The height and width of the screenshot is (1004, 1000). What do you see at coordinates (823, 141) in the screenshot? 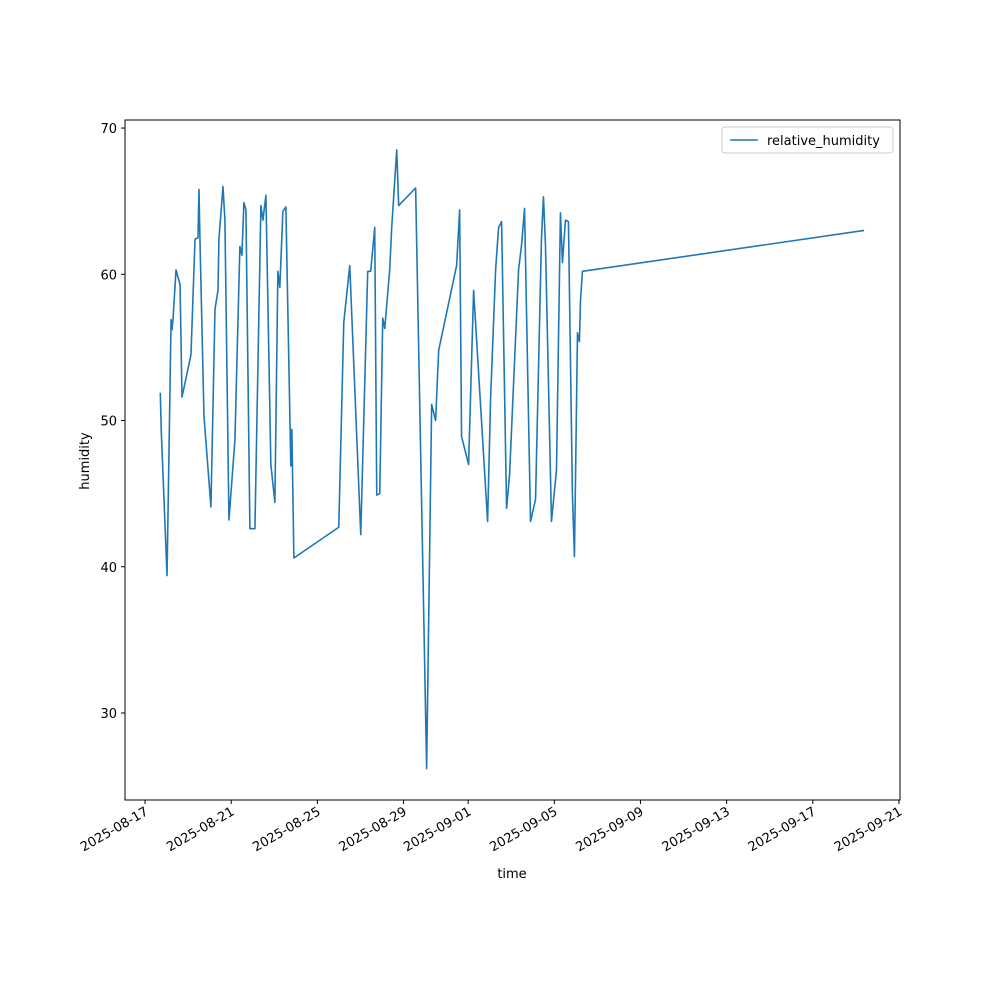
I see `legend-label: relative_humidity` at bounding box center [823, 141].